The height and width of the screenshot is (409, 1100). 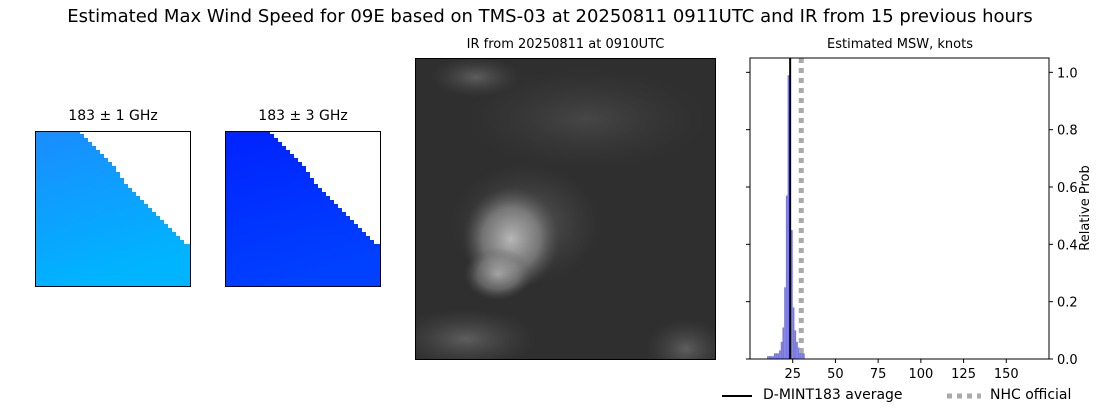 I want to click on y-tick-label: 0.8, so click(x=1067, y=131).